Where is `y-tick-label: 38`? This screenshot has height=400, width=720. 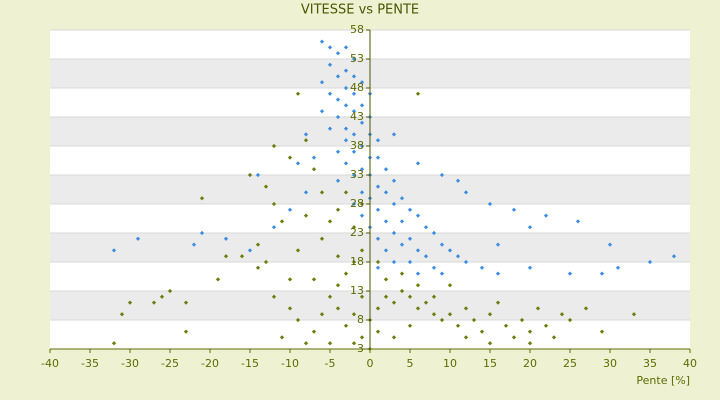
y-tick-label: 38 is located at coordinates (357, 145).